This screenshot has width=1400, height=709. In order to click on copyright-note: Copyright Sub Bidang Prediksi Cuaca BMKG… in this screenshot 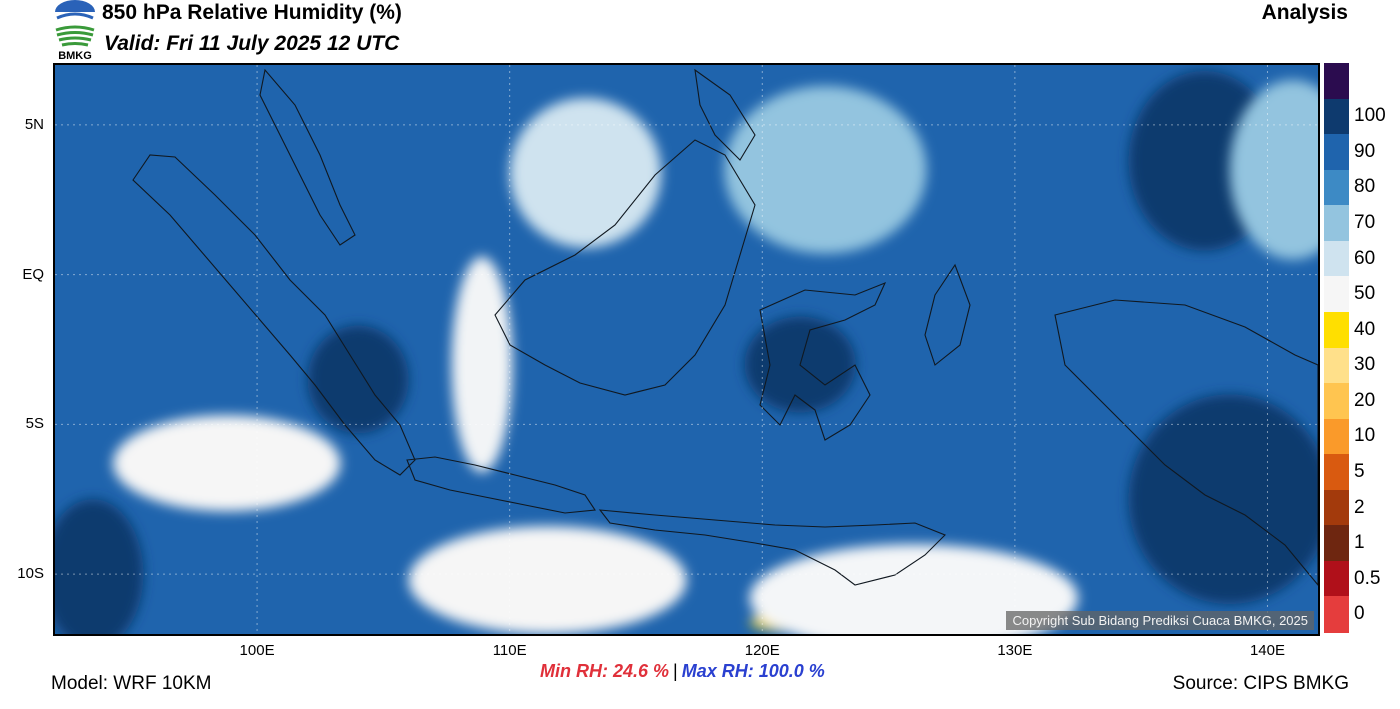, I will do `click(1160, 620)`.